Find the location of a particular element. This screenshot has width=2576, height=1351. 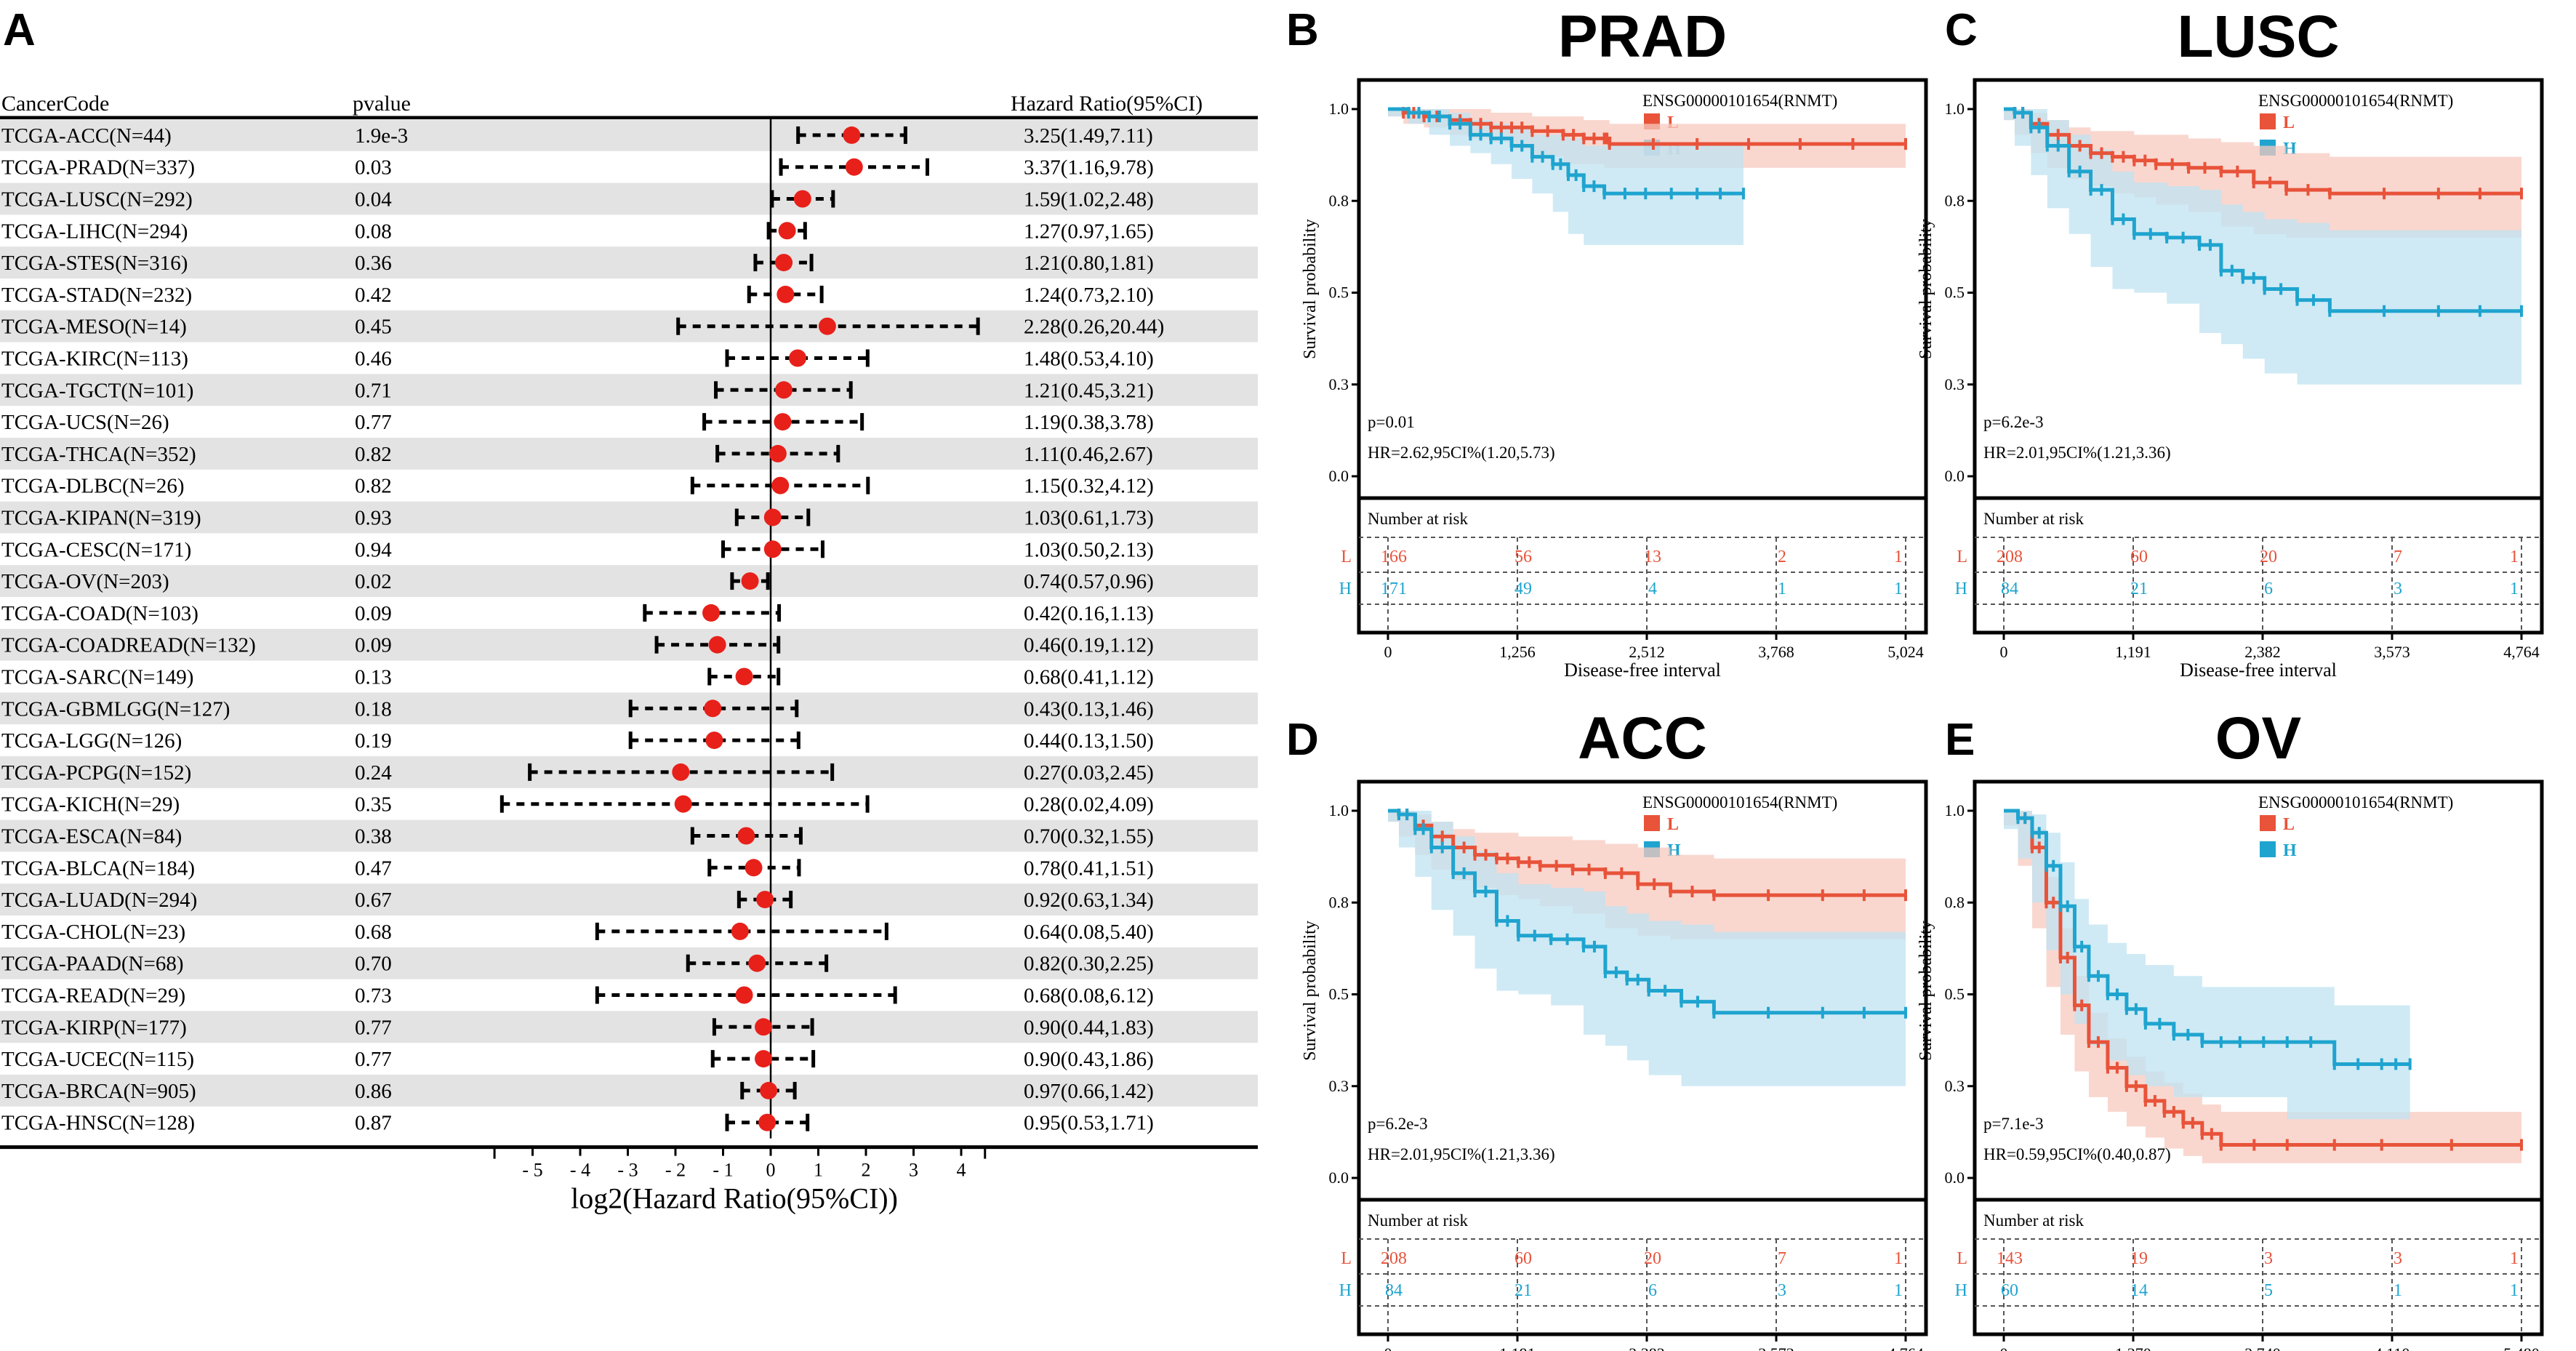

risk-count: 6 is located at coordinates (1653, 1290).